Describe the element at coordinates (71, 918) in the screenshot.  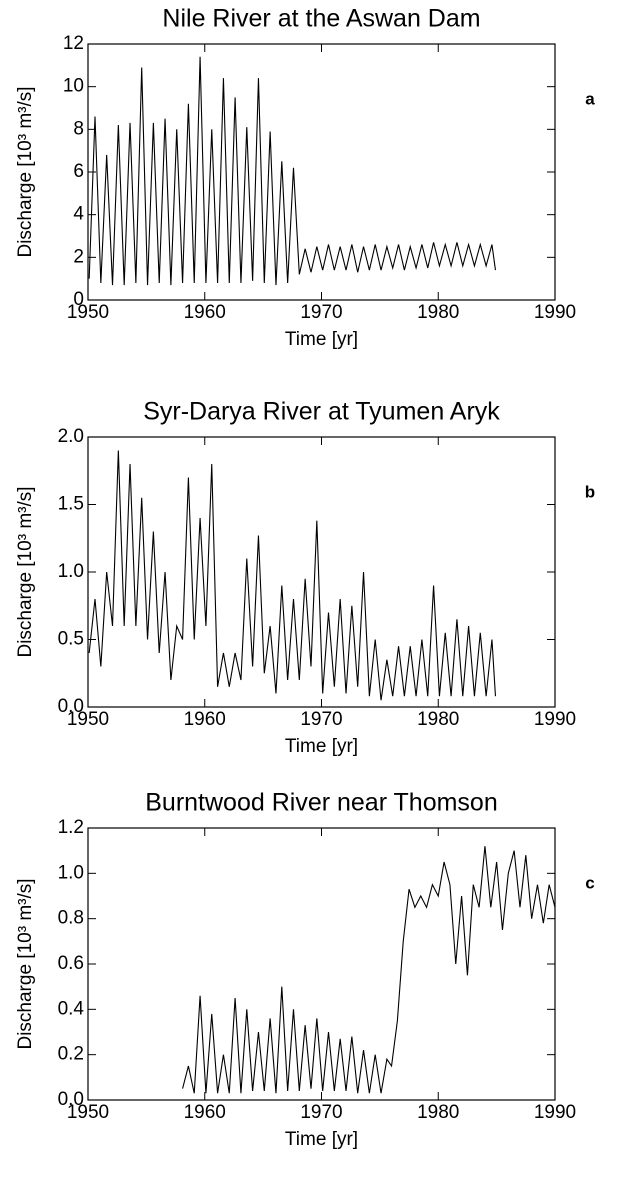
I see `y-tick-label: 0.8` at that location.